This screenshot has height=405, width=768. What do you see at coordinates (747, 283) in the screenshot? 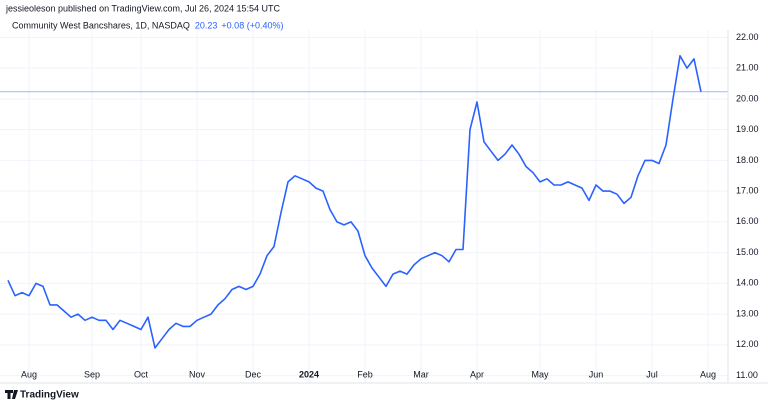
I see `y-tick-label: 14.00` at bounding box center [747, 283].